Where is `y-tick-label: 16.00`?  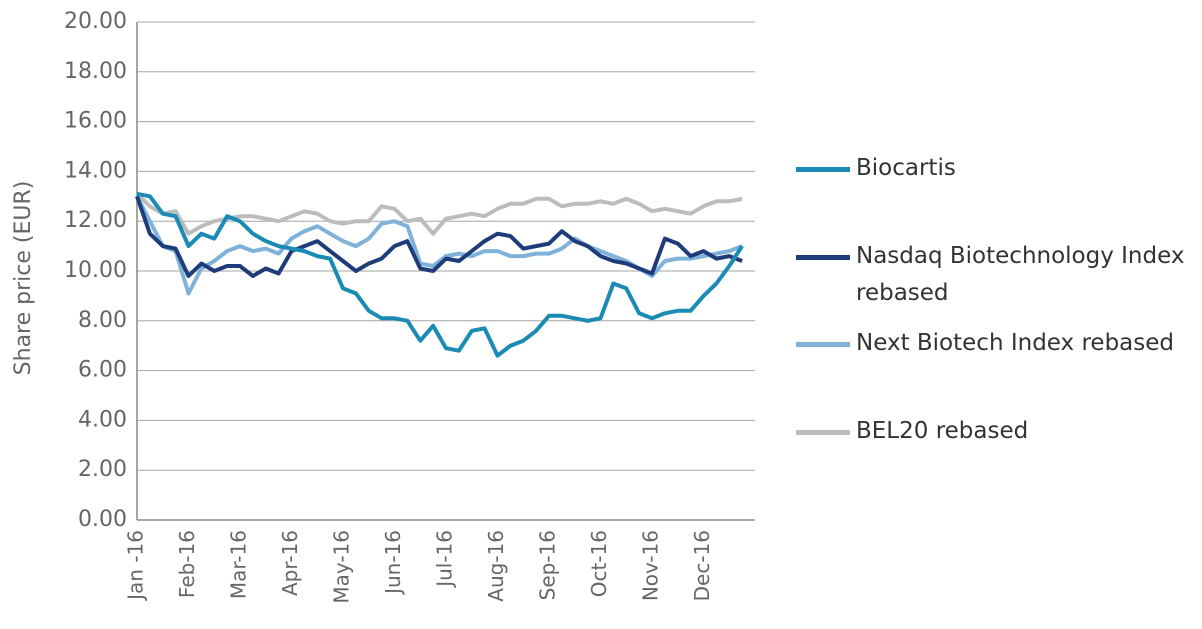 y-tick-label: 16.00 is located at coordinates (95, 121).